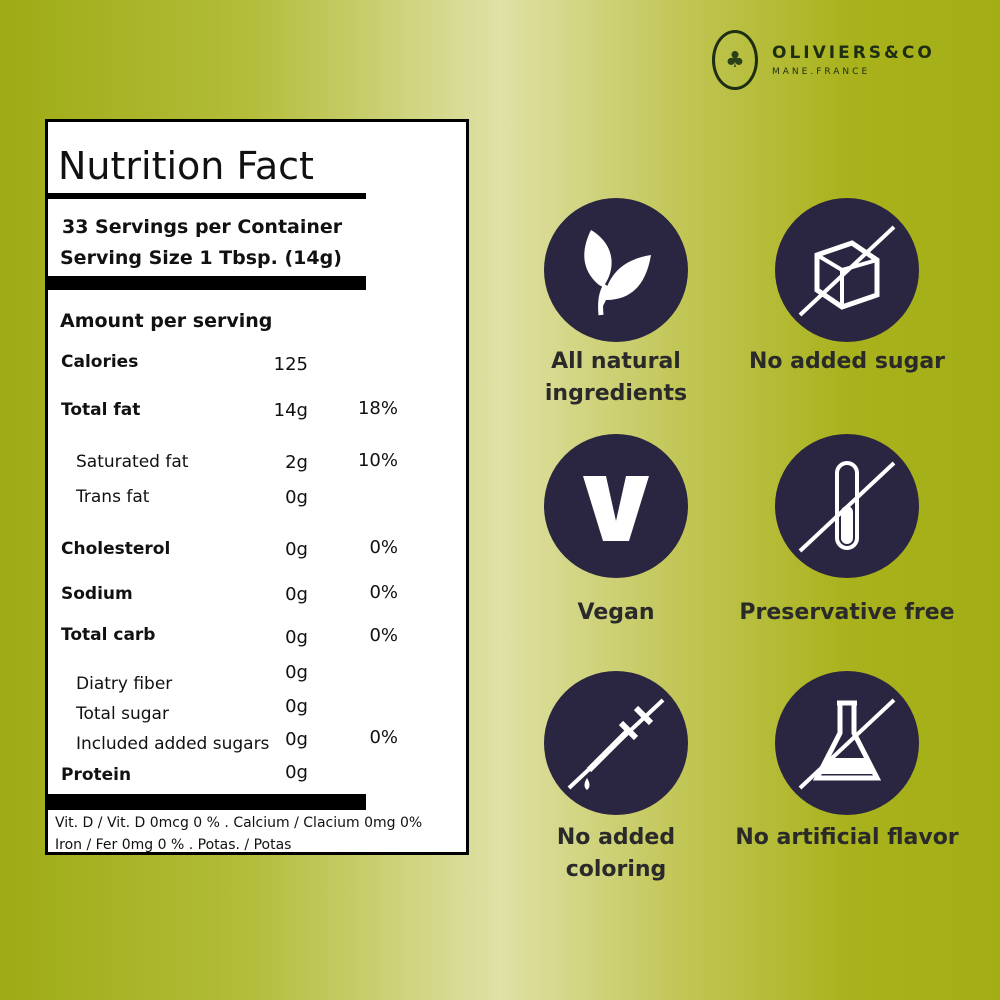  What do you see at coordinates (97, 594) in the screenshot?
I see `nutrient-label: Sodium` at bounding box center [97, 594].